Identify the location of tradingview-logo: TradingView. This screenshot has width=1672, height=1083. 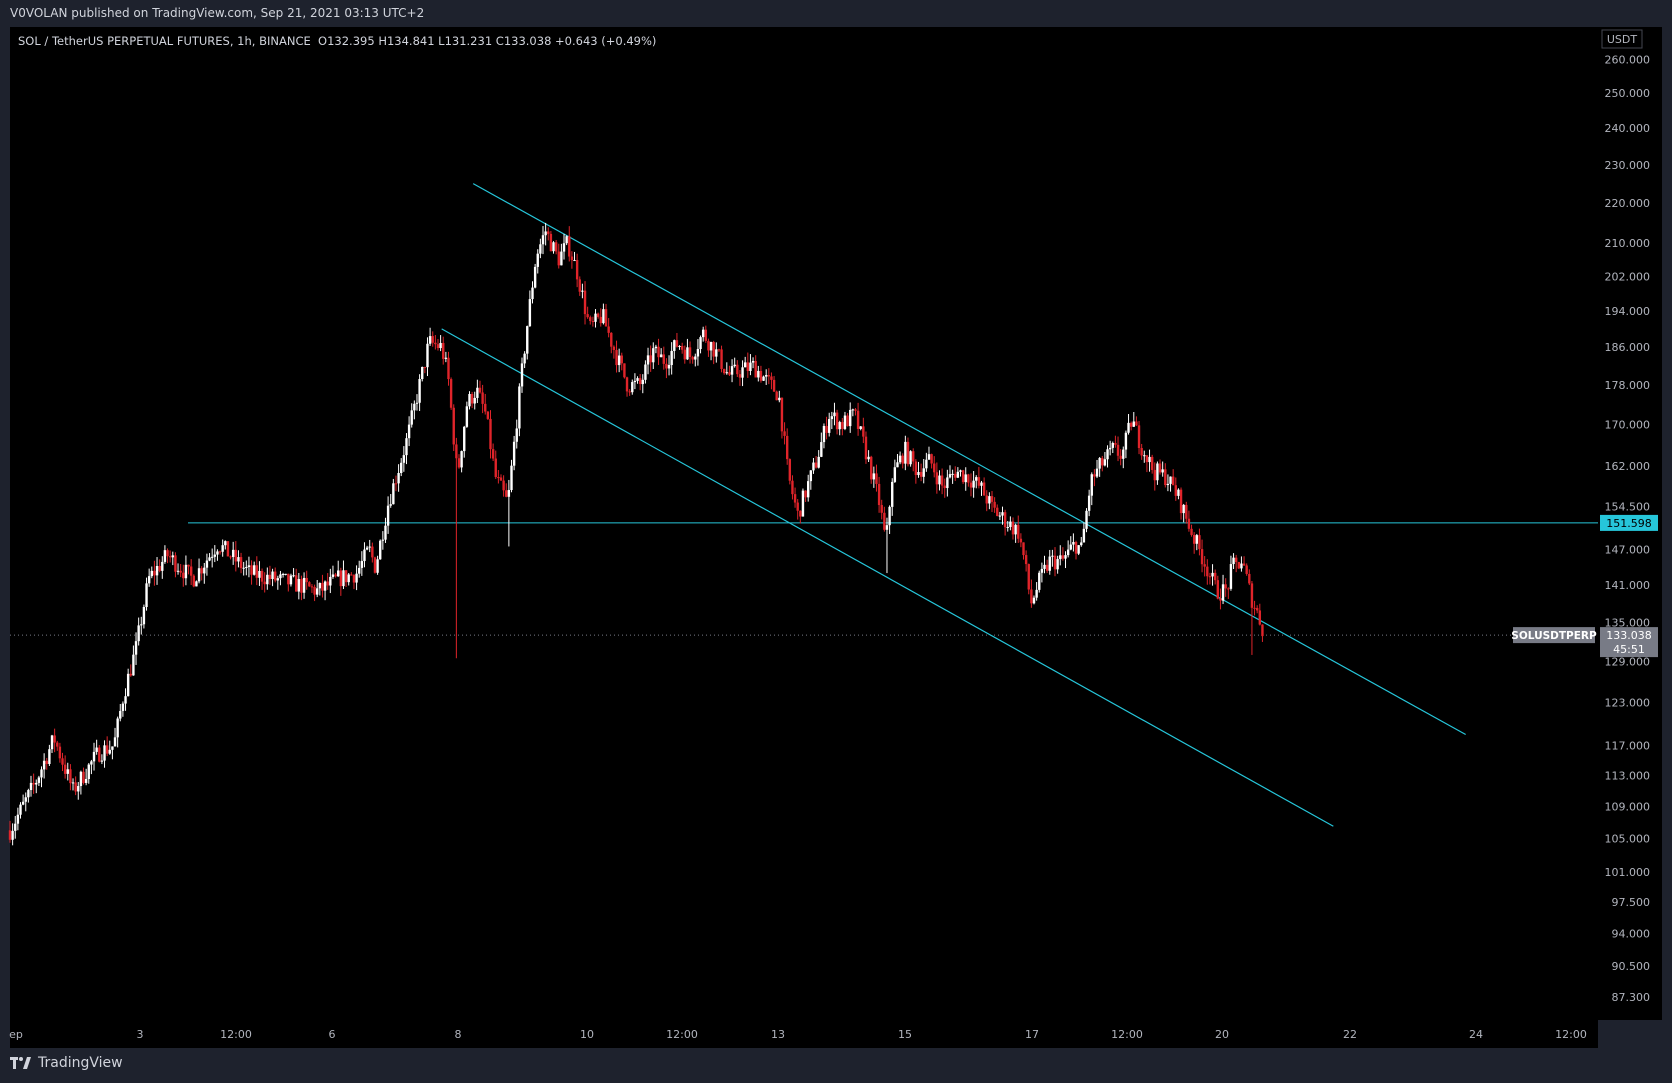
(66, 1063).